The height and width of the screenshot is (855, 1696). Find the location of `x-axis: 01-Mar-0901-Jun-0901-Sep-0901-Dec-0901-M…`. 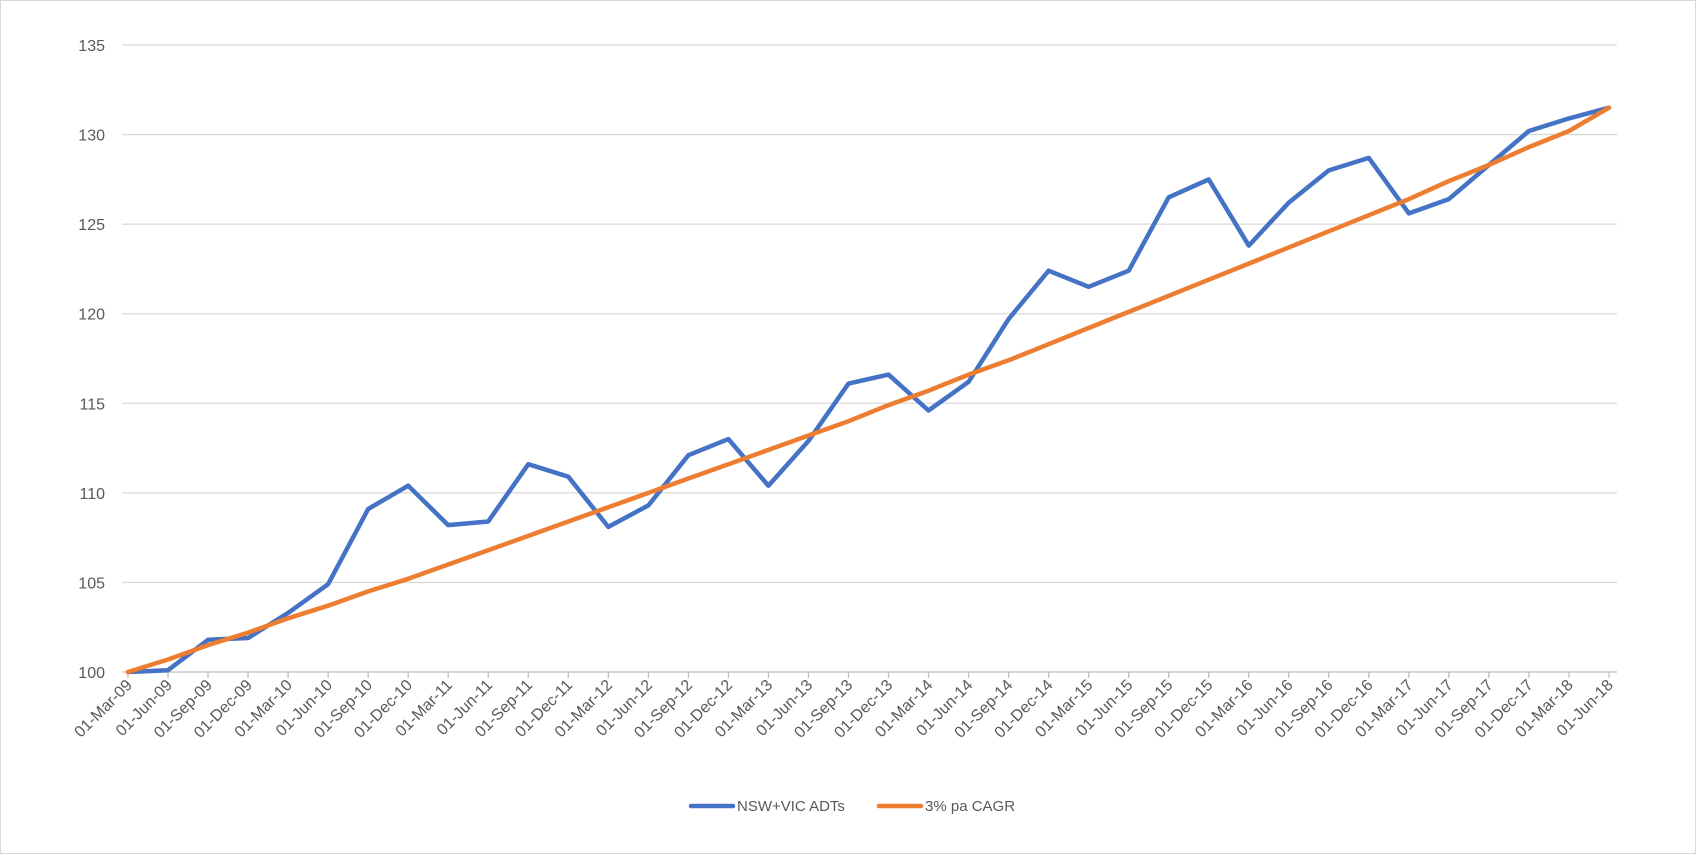

x-axis: 01-Mar-0901-Jun-0901-Sep-0901-Dec-0901-M… is located at coordinates (844, 707).